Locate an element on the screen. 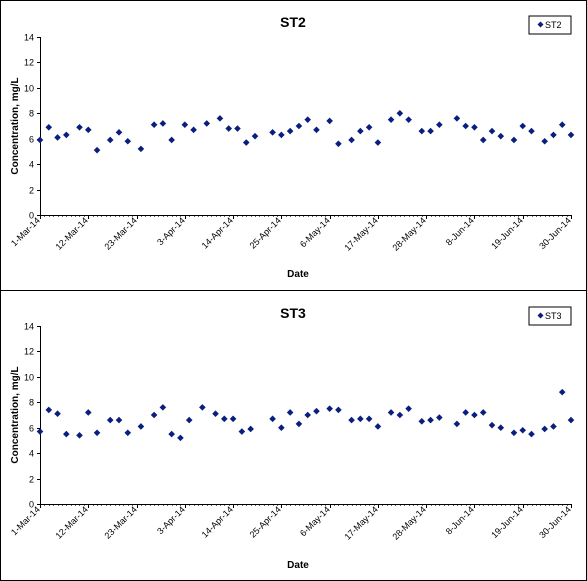 The height and width of the screenshot is (581, 587). y-axis-label: Concentration, mg/L is located at coordinates (15, 414).